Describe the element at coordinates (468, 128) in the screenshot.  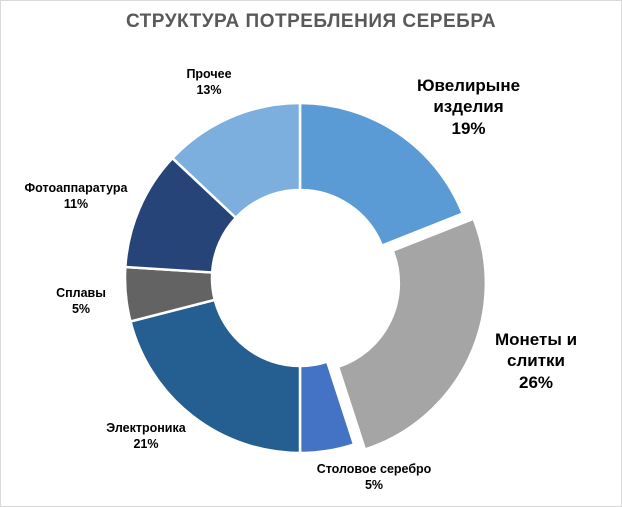
I see `label-value: 19%` at that location.